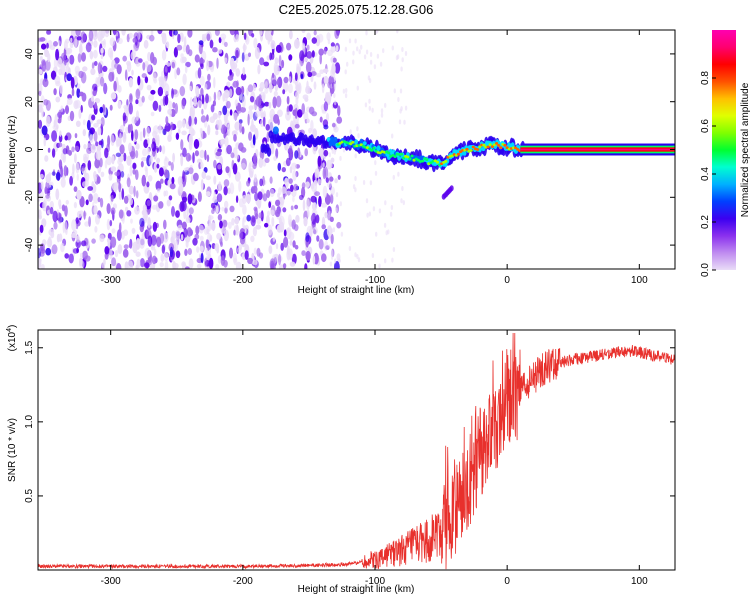 The height and width of the screenshot is (605, 750). I want to click on snr-x-tick-label: -200, so click(243, 581).